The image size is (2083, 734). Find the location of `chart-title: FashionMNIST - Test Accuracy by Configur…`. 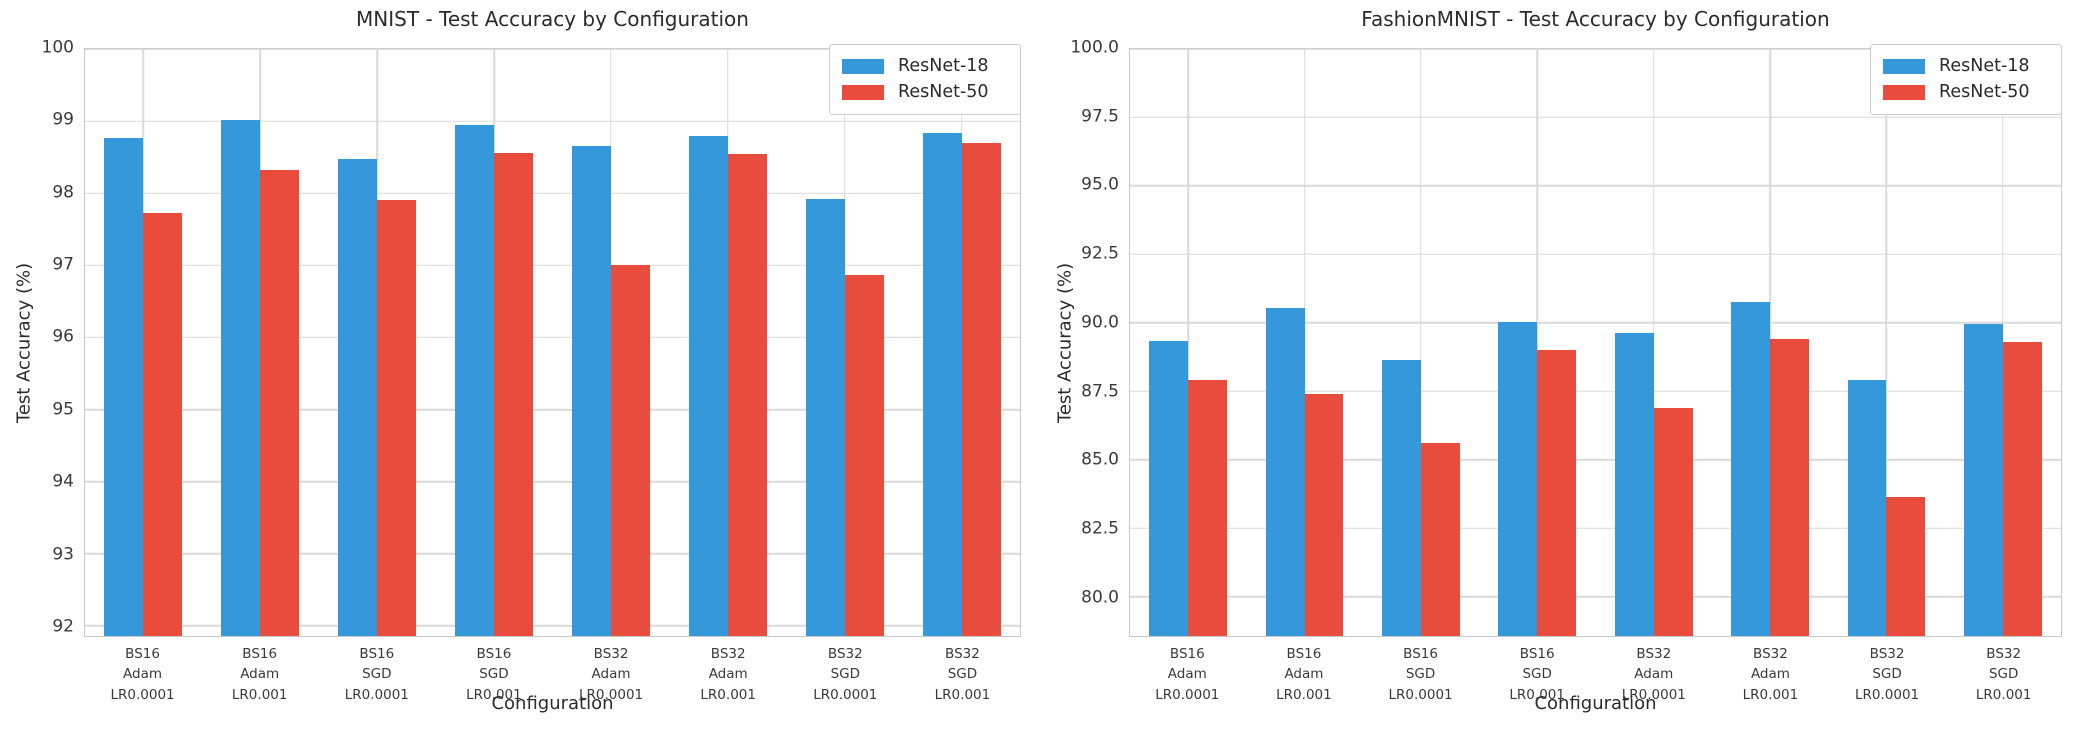

chart-title: FashionMNIST - Test Accuracy by Configur… is located at coordinates (1595, 19).